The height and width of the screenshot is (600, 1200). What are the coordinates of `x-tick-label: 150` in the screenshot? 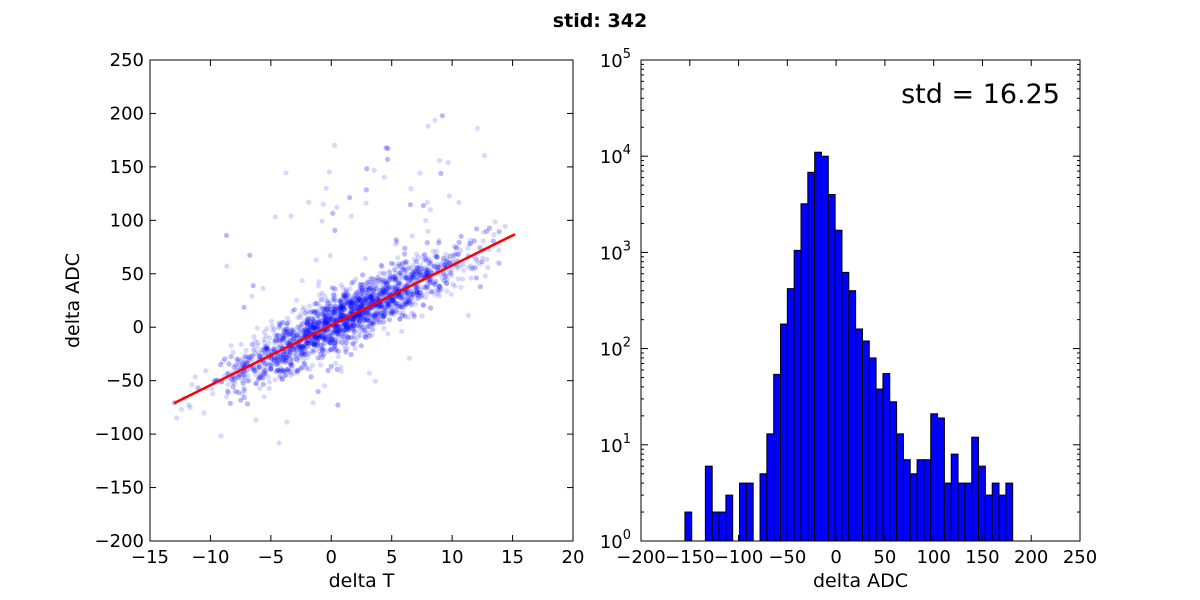 It's located at (982, 557).